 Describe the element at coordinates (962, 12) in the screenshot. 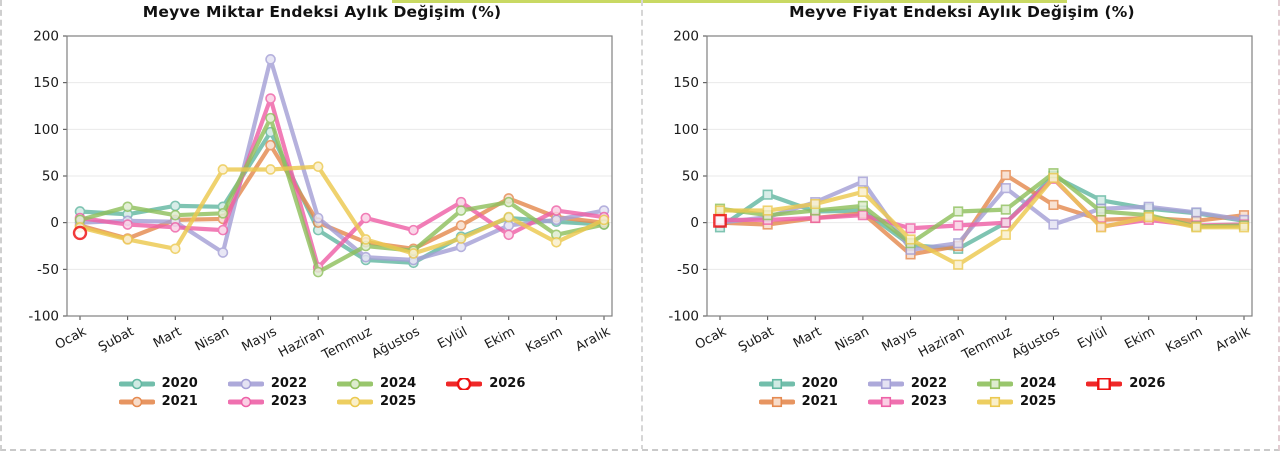

I see `chart-title-price: Meyve Fiyat Endeksi Aylık Değişim (%)` at that location.